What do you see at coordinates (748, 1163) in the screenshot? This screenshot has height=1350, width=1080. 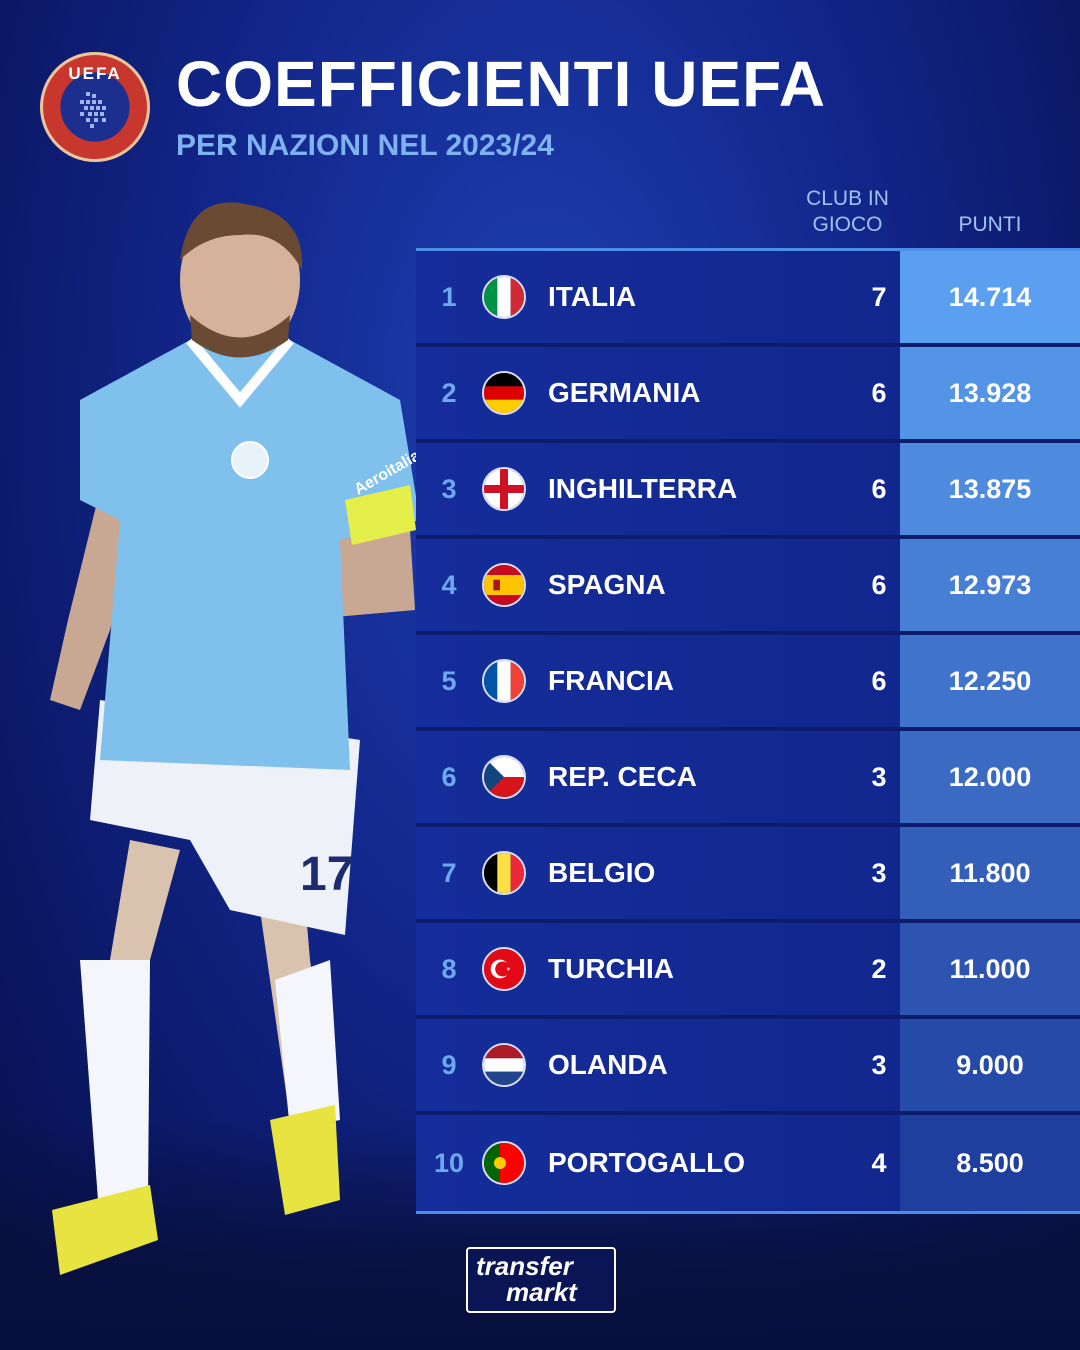 I see `table-row: 10 PORTOGALLO 4 8.500` at bounding box center [748, 1163].